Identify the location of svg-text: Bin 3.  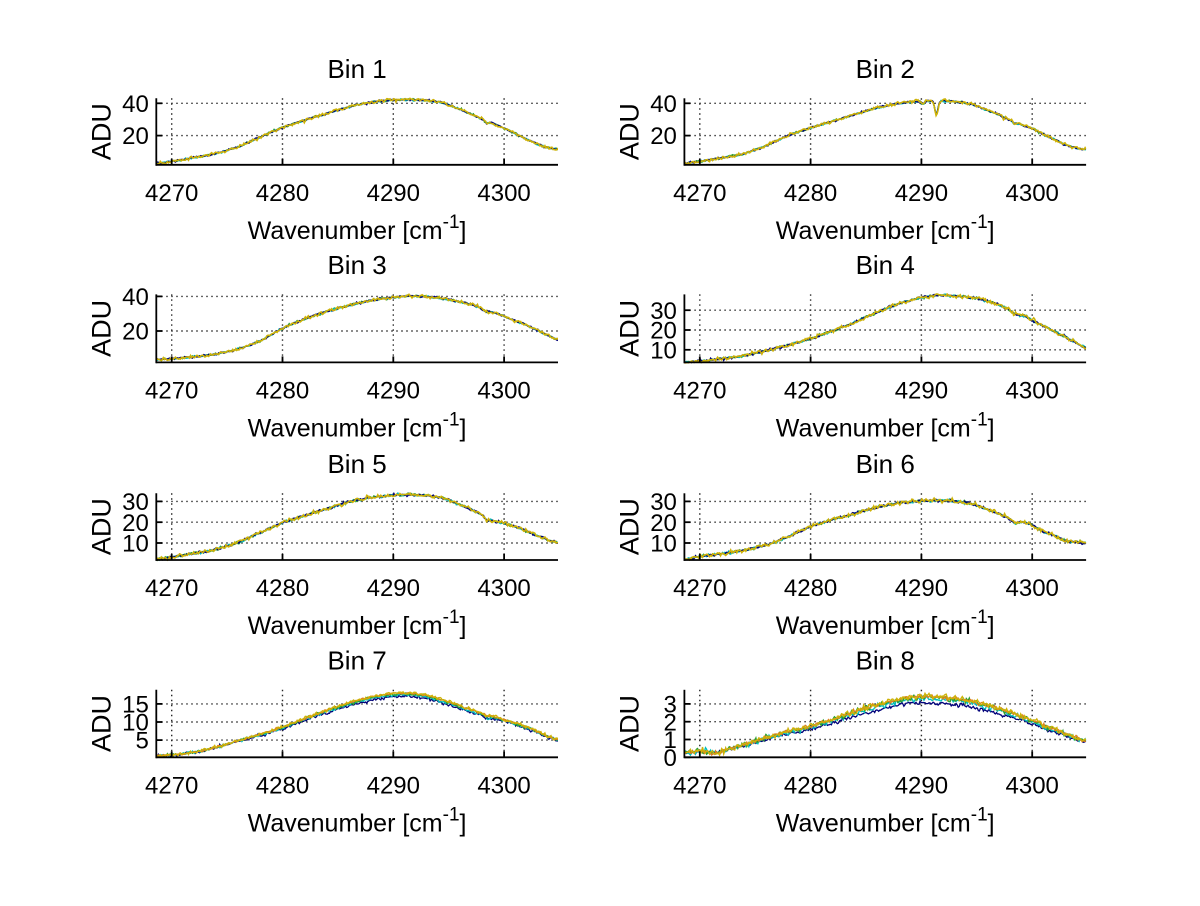
(356, 265).